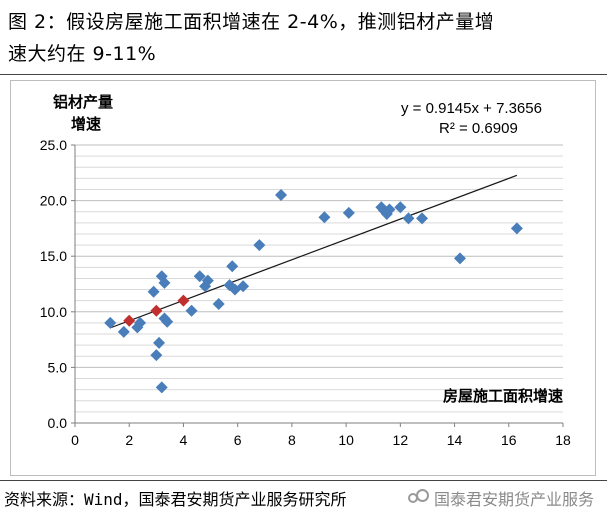  Describe the element at coordinates (53, 145) in the screenshot. I see `y-tick-label: 25.0` at that location.